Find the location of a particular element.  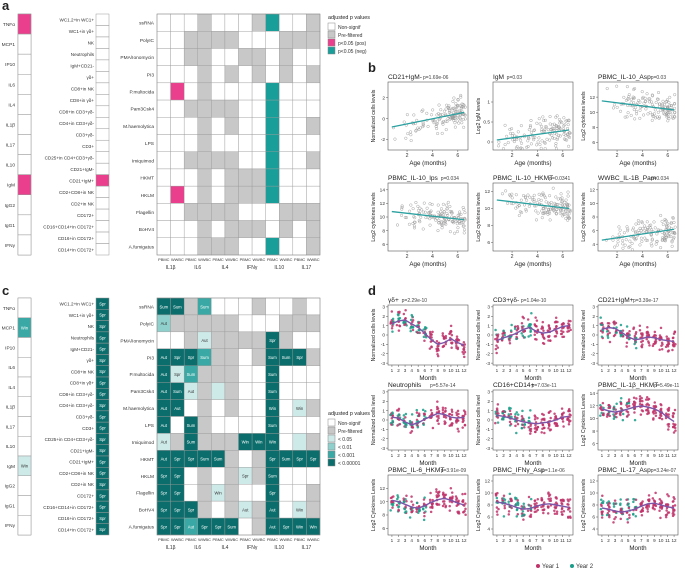

x-axis-label: Month is located at coordinates (533, 548).